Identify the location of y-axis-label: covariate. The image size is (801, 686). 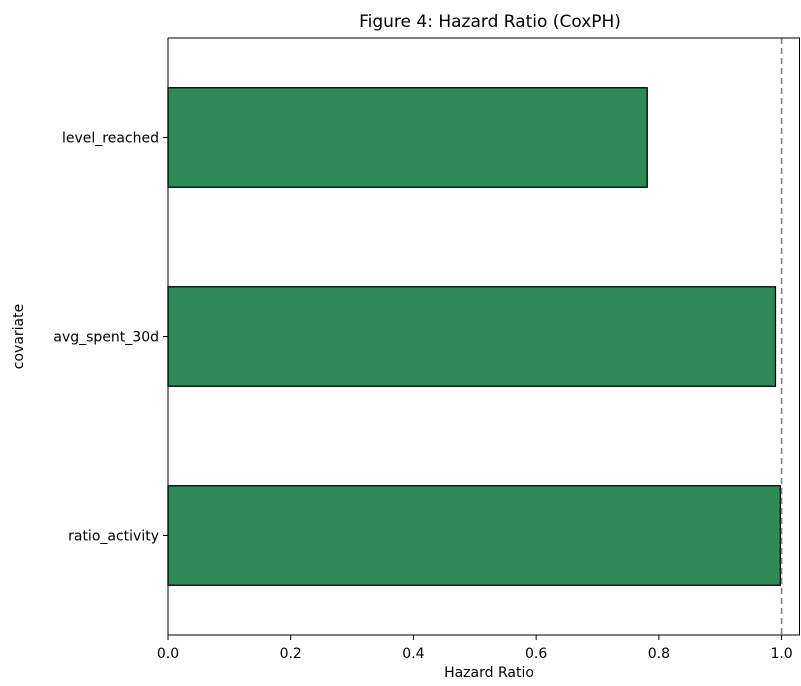
(19, 336).